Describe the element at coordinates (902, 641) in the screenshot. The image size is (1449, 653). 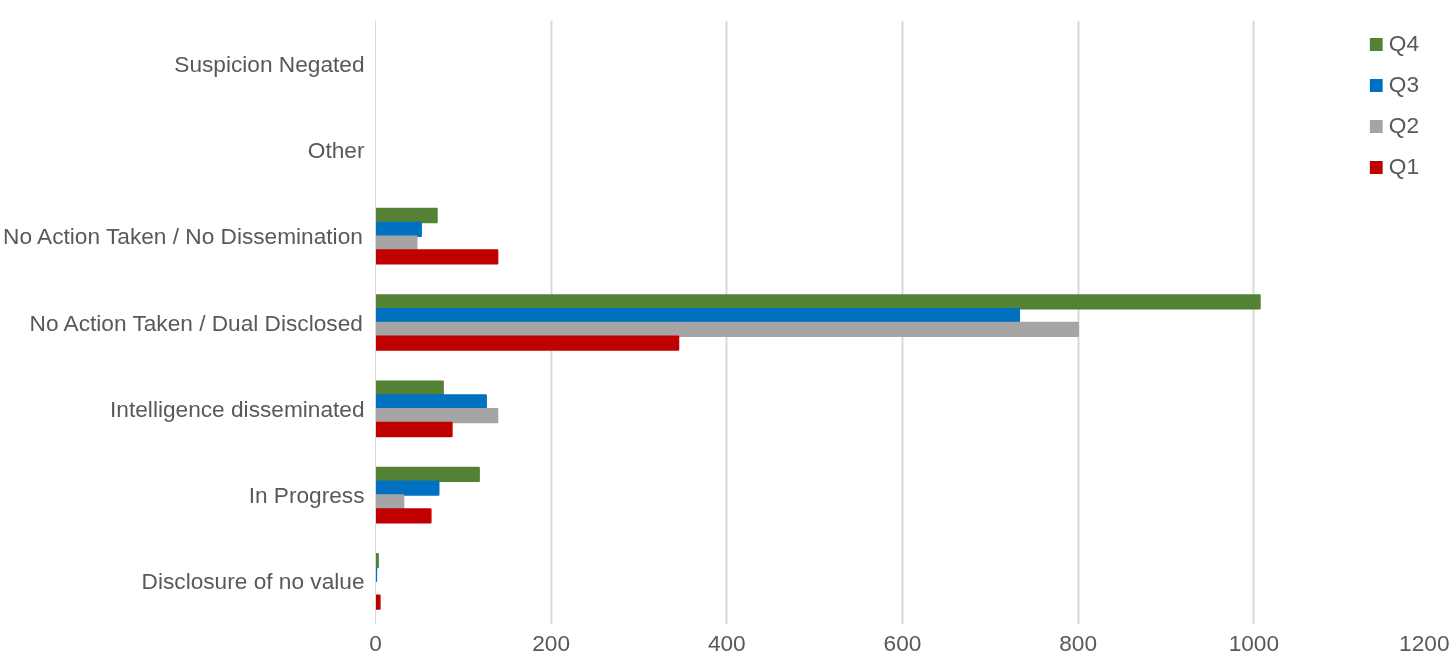
I see `x-tick-label: 600` at that location.